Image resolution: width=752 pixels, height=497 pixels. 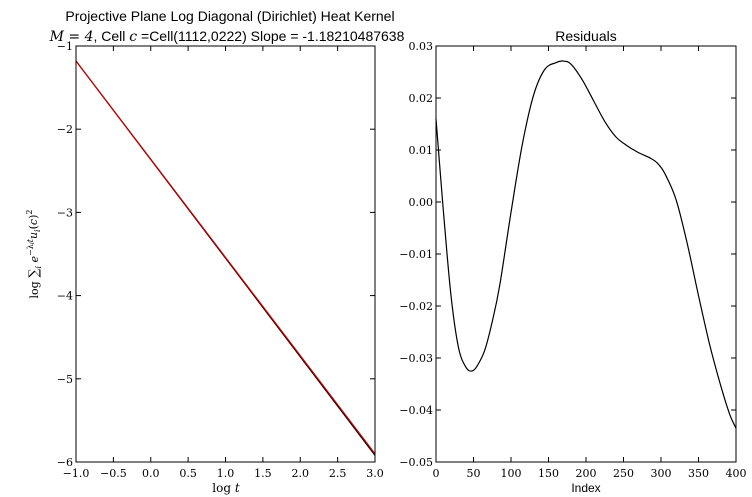 What do you see at coordinates (474, 473) in the screenshot?
I see `residuals-xtick-label: 50` at bounding box center [474, 473].